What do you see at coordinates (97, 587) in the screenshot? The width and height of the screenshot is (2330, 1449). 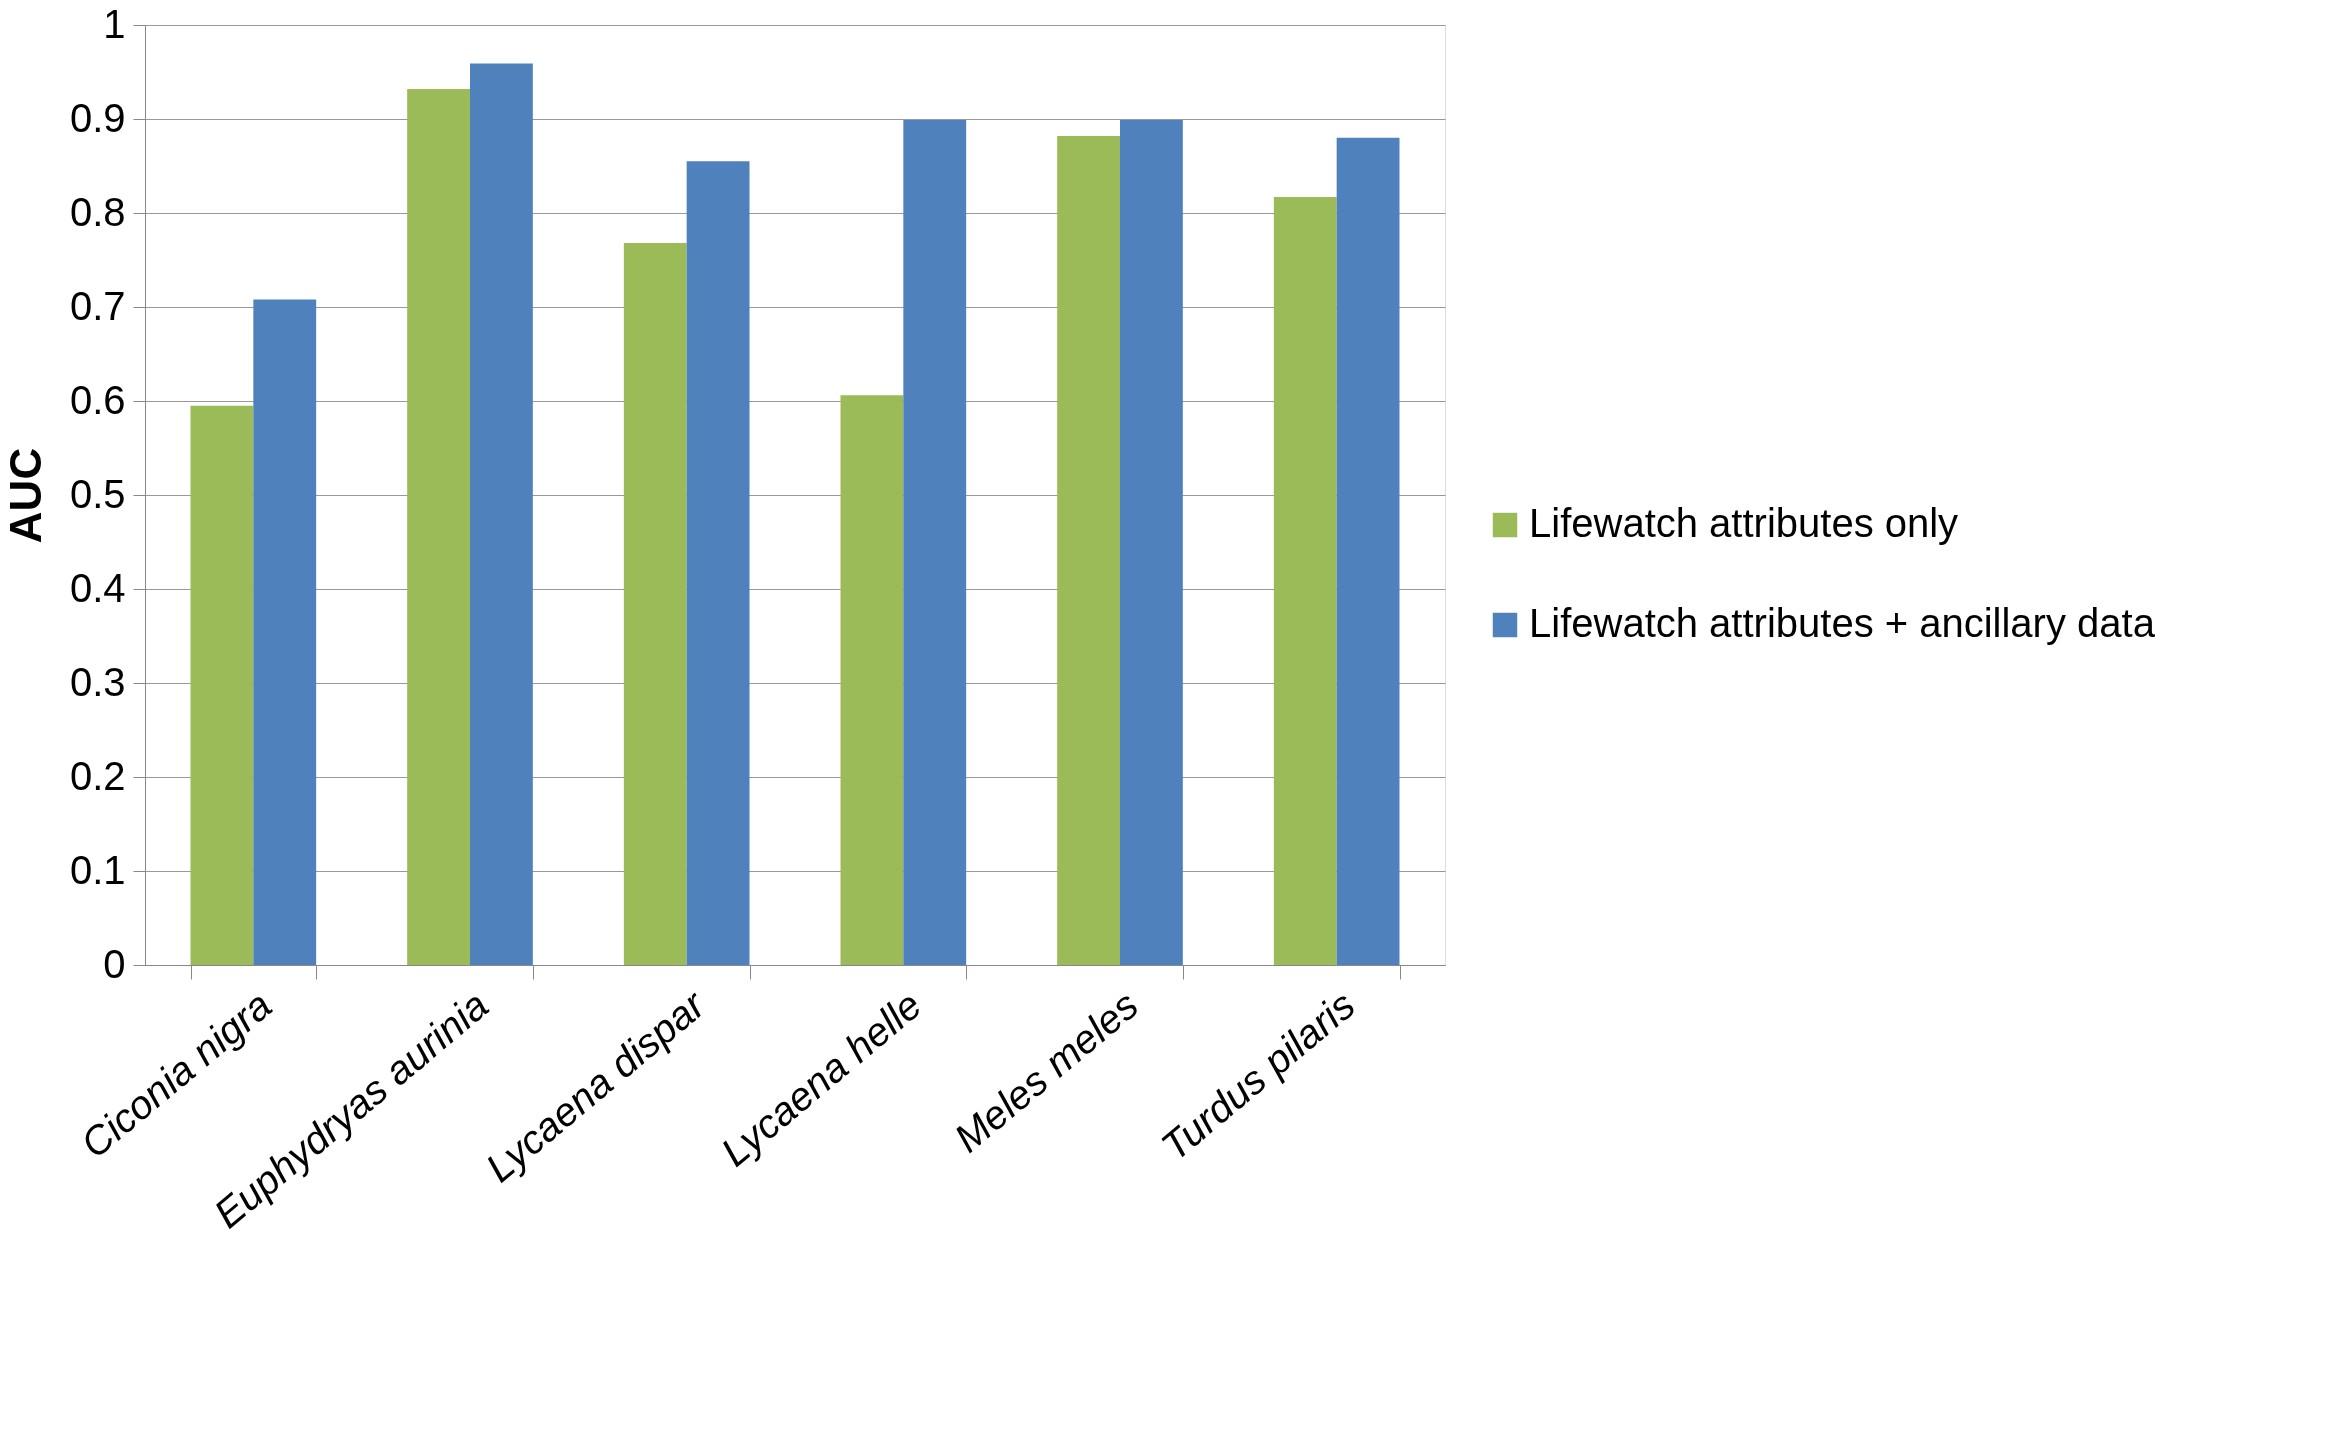 I see `y-tick-label: 0.4` at bounding box center [97, 587].